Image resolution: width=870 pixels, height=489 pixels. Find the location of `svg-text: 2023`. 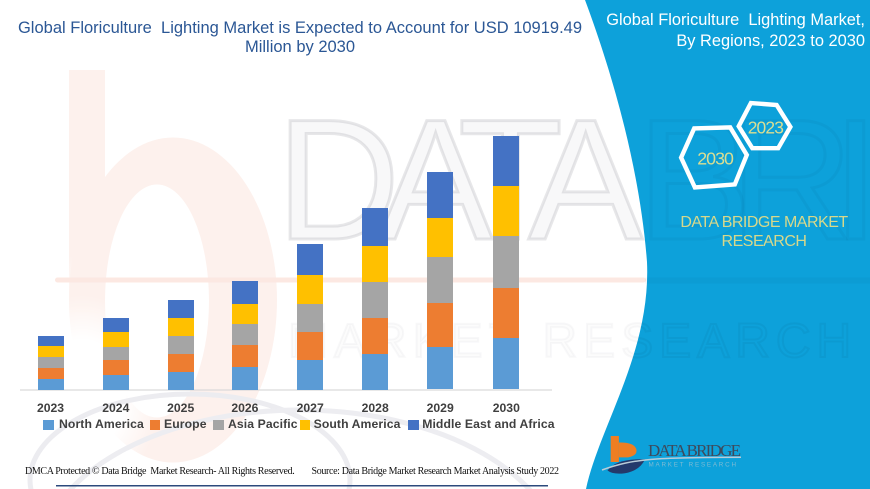

svg-text: 2023 is located at coordinates (766, 128).